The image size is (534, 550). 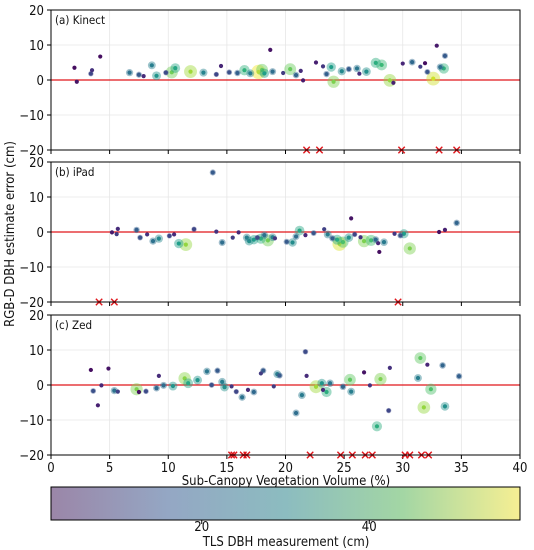 I want to click on x-tick-label: 15, so click(x=226, y=468).